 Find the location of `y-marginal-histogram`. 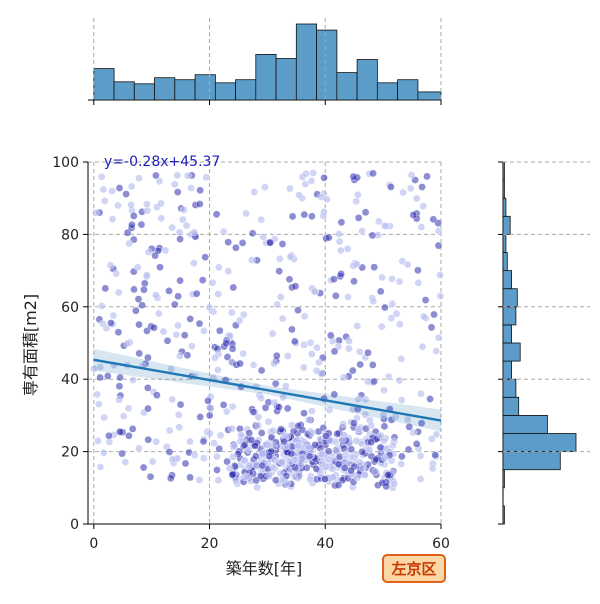

y-marginal-histogram is located at coordinates (539, 343).